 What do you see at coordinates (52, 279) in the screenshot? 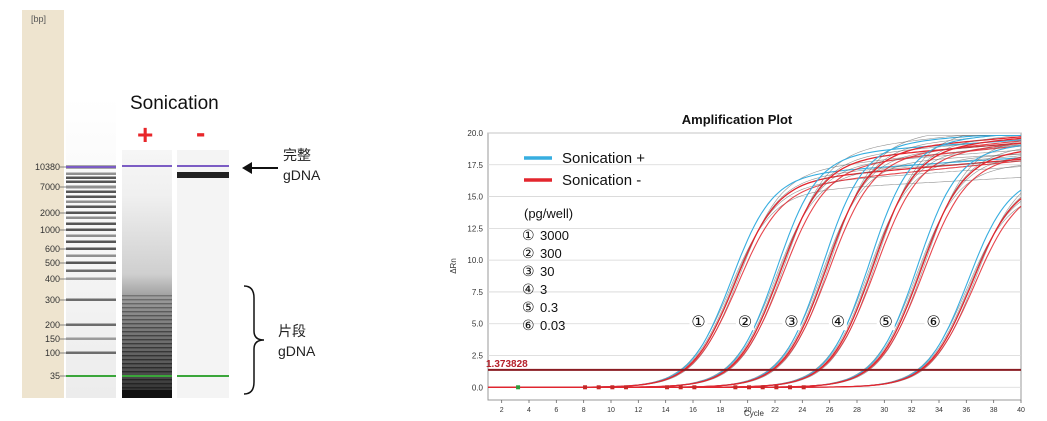
I see `ladder-label: 400` at bounding box center [52, 279].